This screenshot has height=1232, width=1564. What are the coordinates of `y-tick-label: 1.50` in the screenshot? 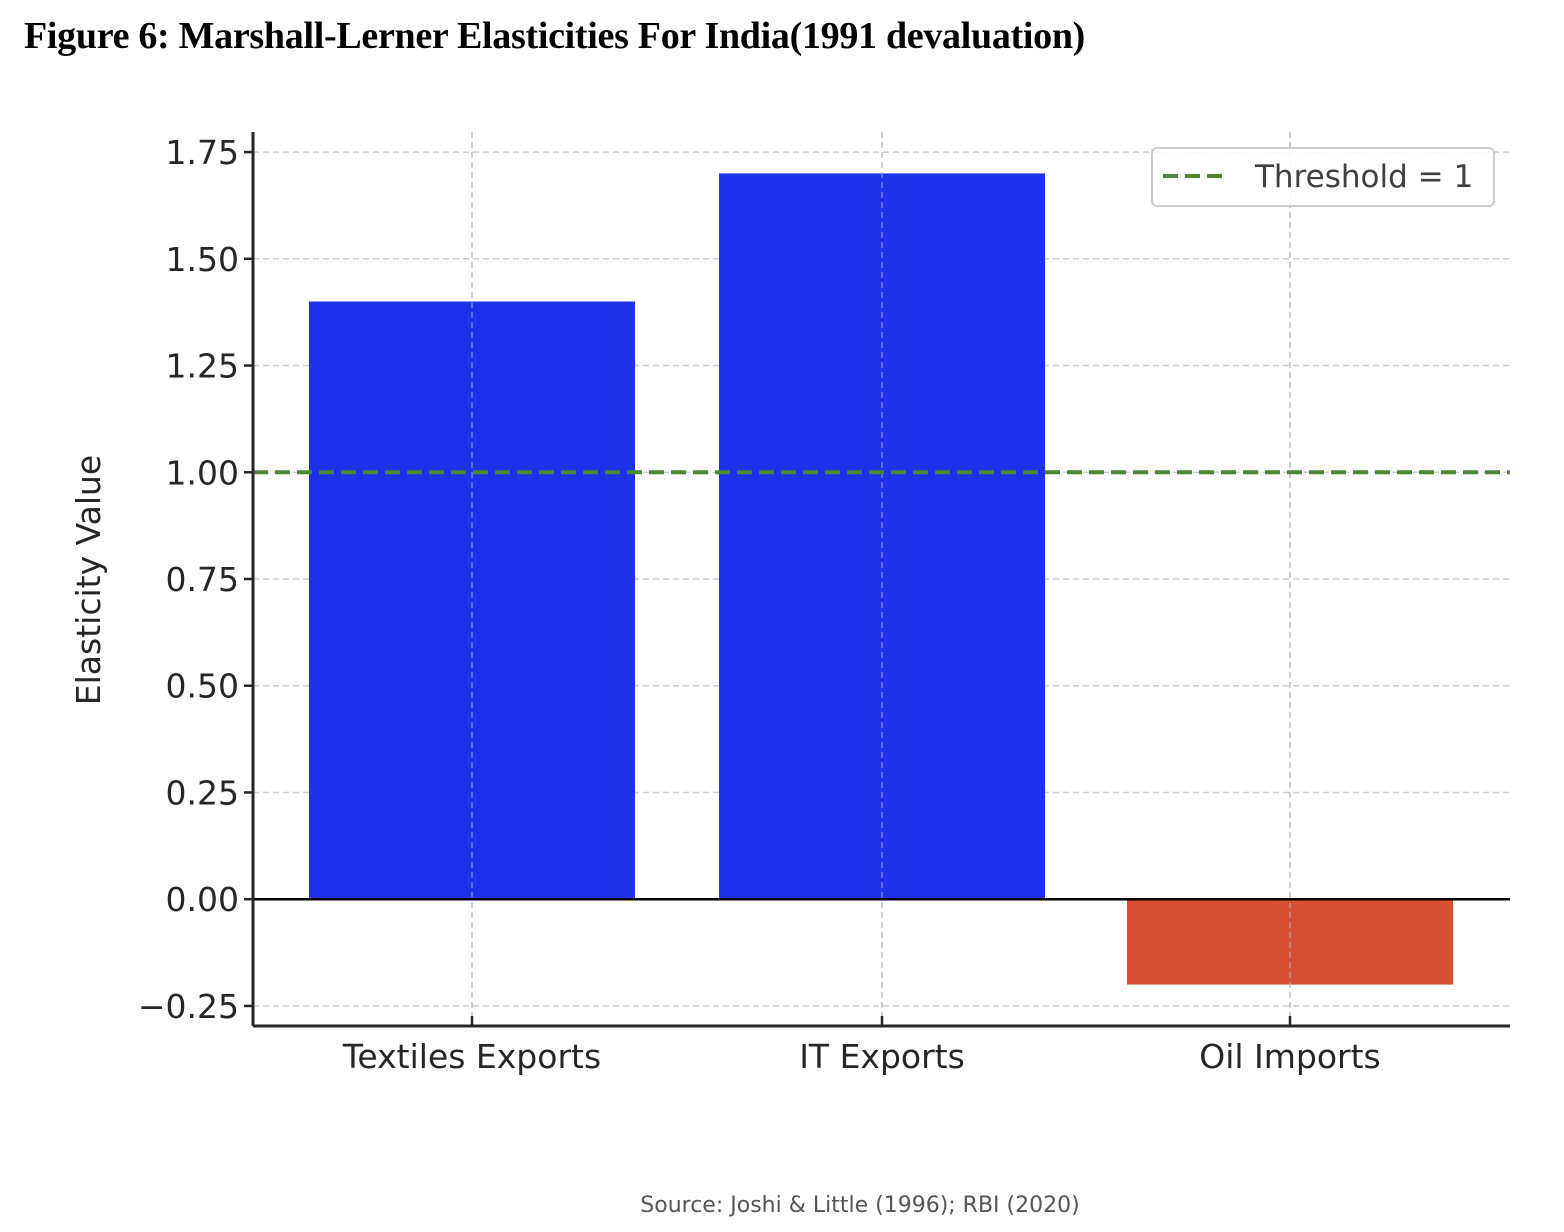 It's located at (202, 259).